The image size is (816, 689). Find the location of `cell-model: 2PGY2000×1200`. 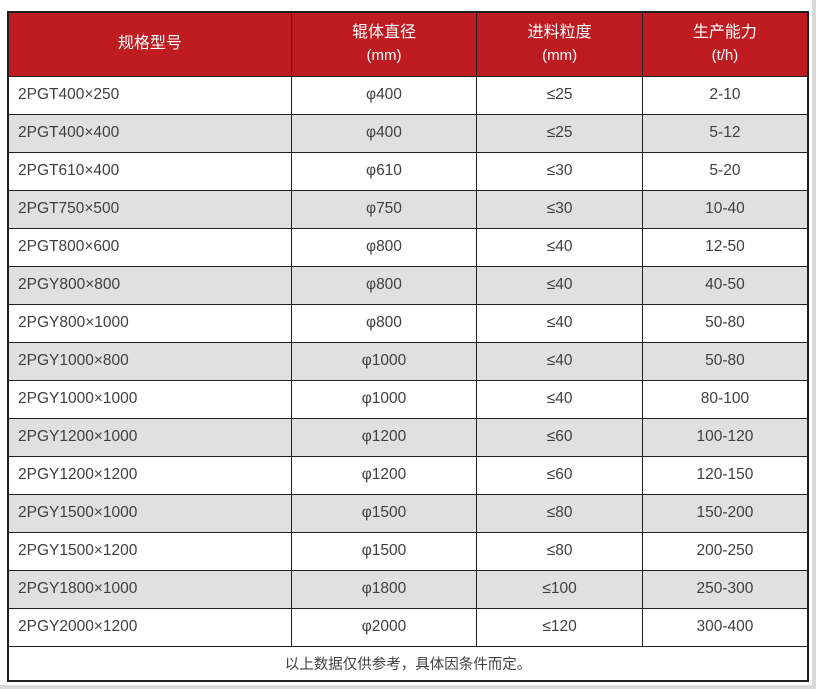

cell-model: 2PGY2000×1200 is located at coordinates (149, 627).